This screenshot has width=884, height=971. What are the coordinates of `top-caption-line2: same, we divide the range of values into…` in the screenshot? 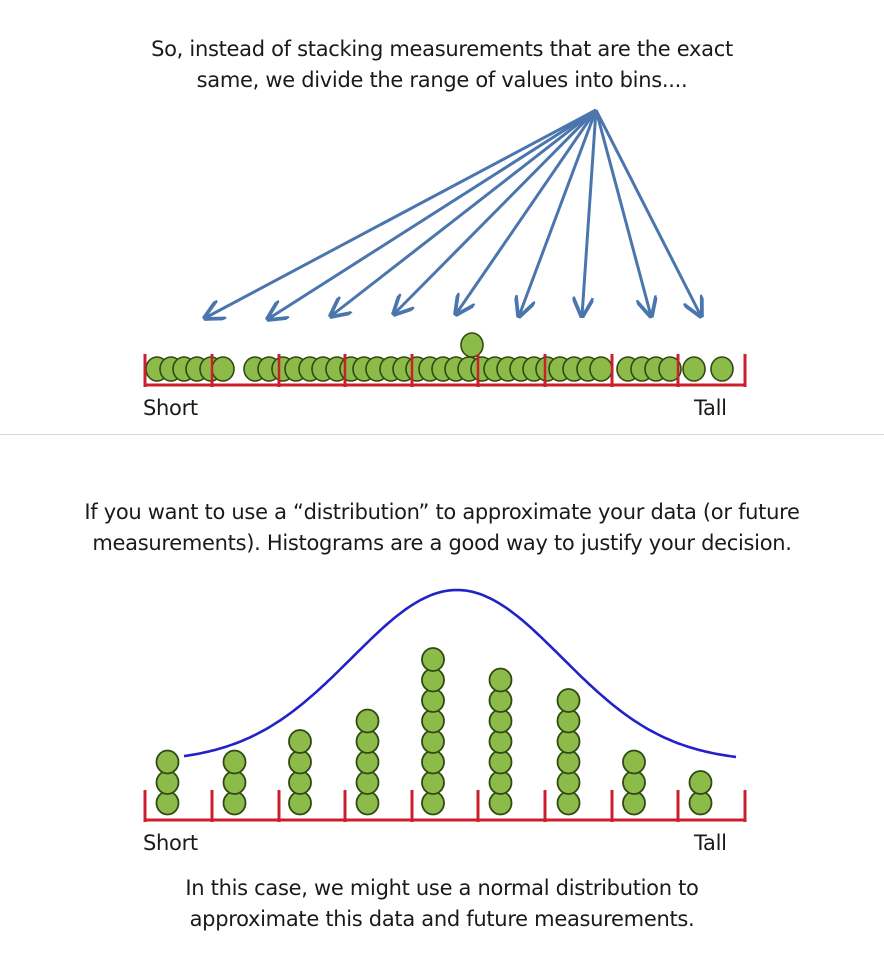 It's located at (442, 80).